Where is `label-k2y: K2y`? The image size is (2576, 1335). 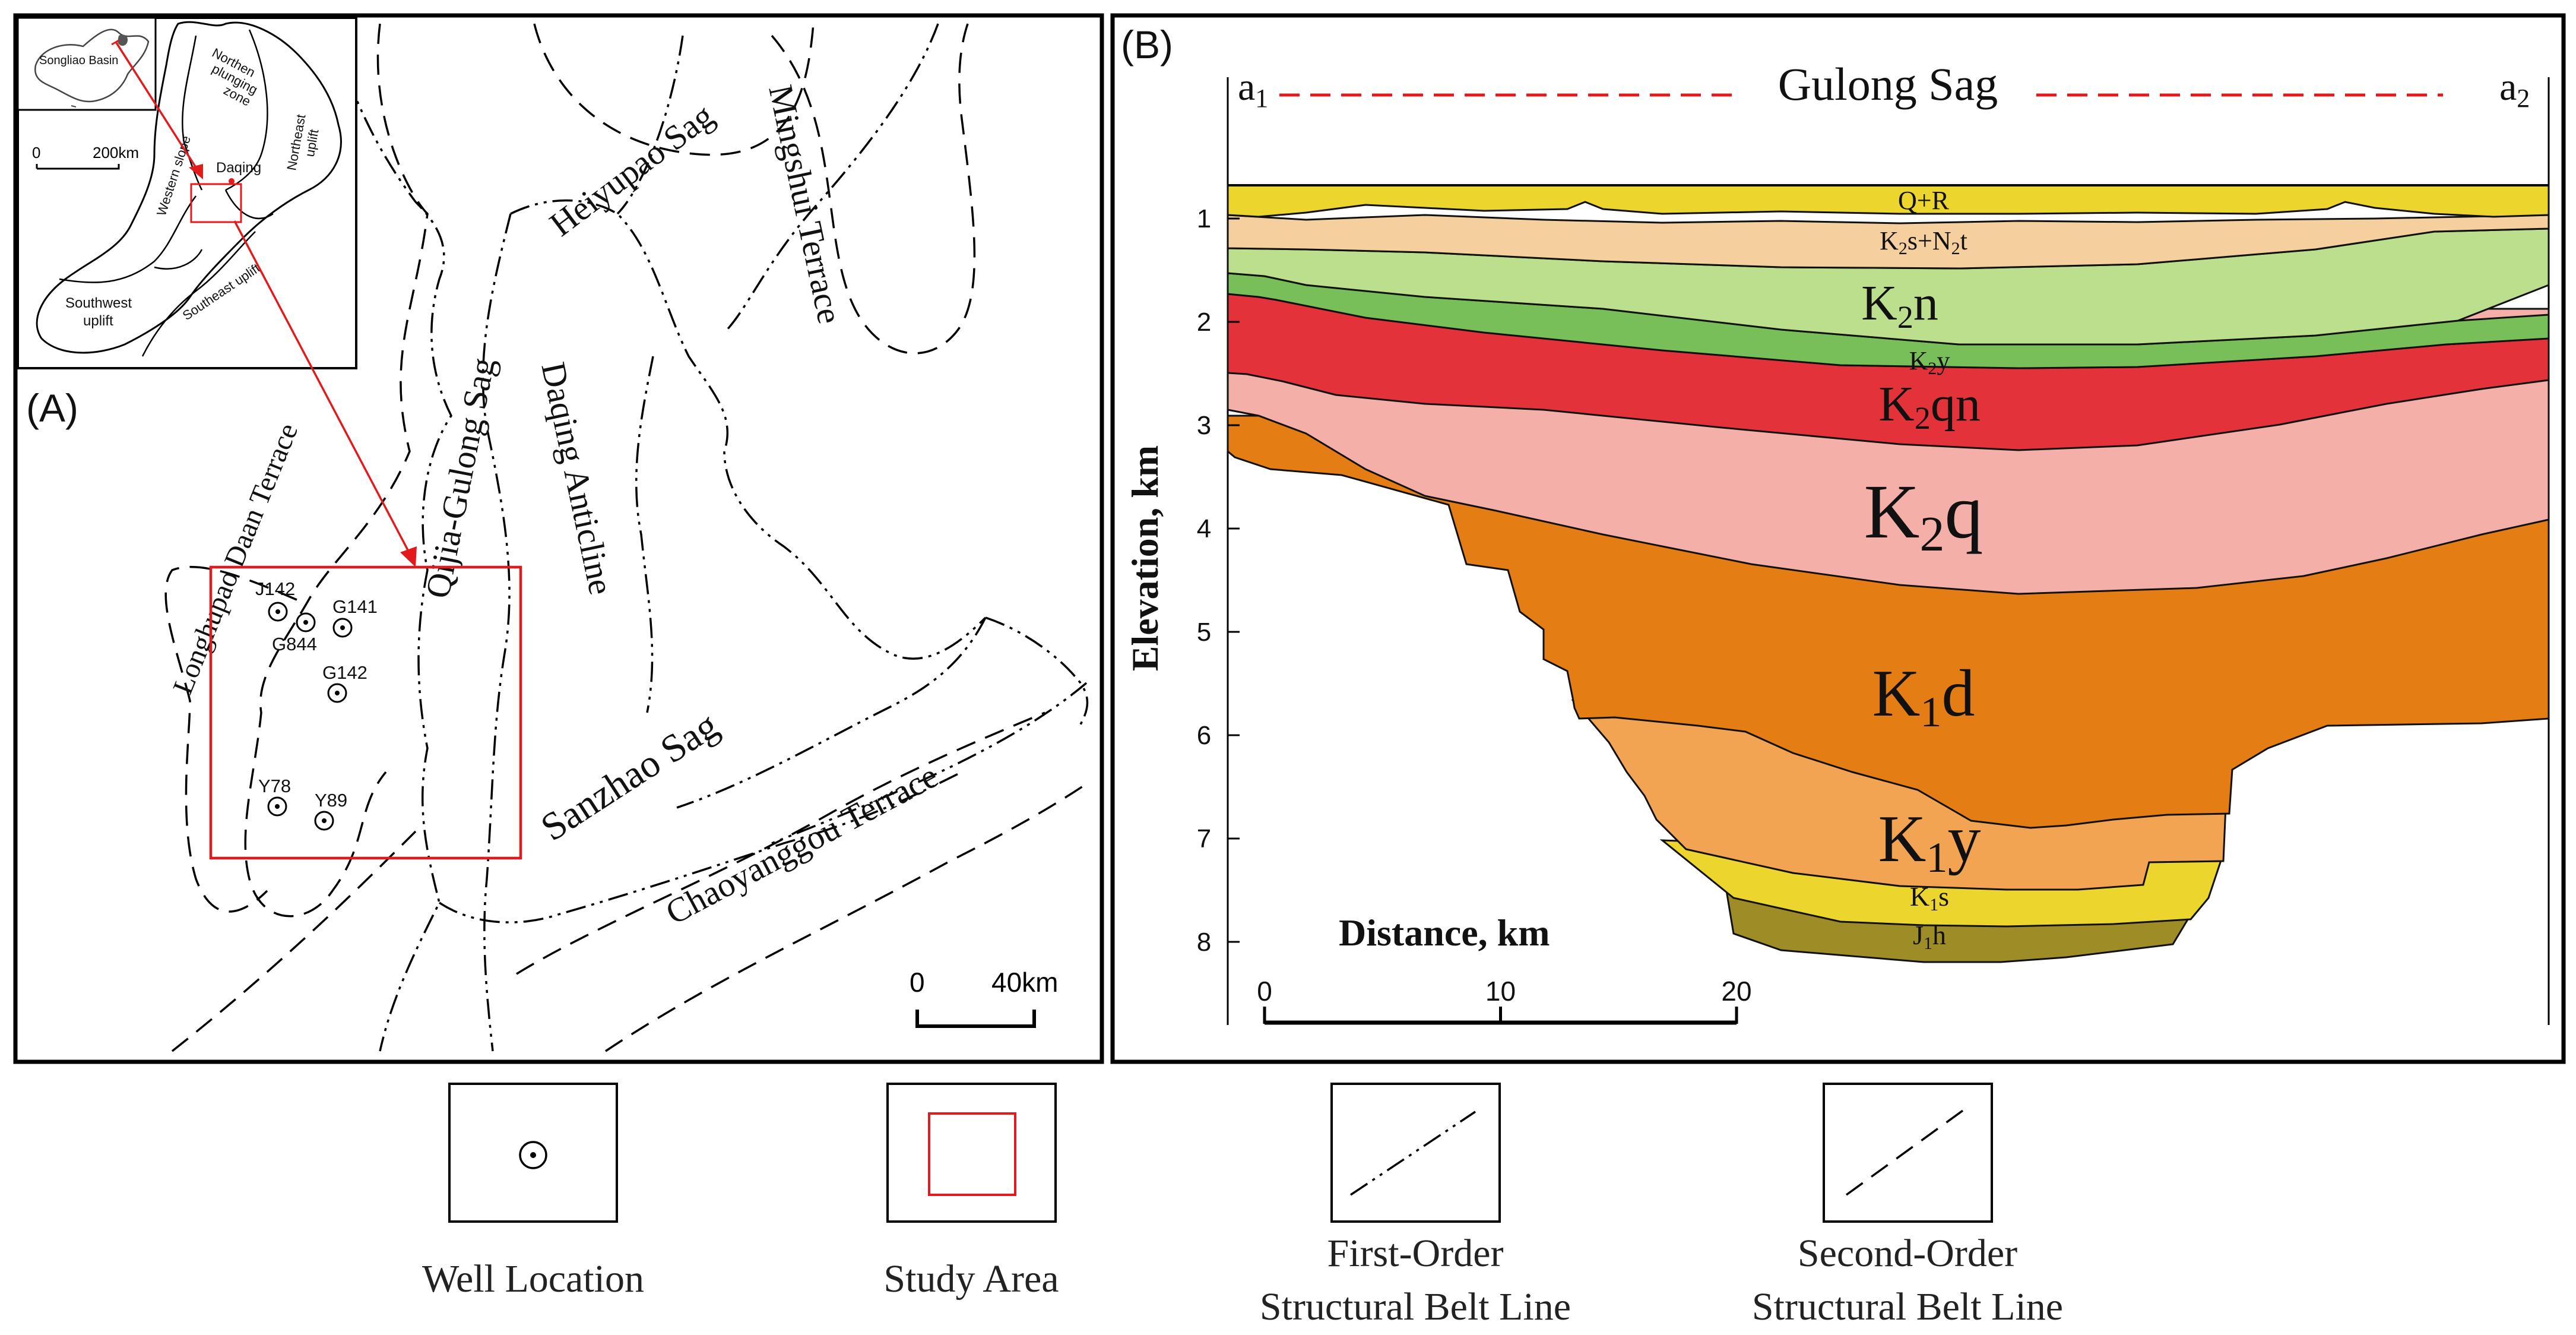 label-k2y: K2y is located at coordinates (1930, 362).